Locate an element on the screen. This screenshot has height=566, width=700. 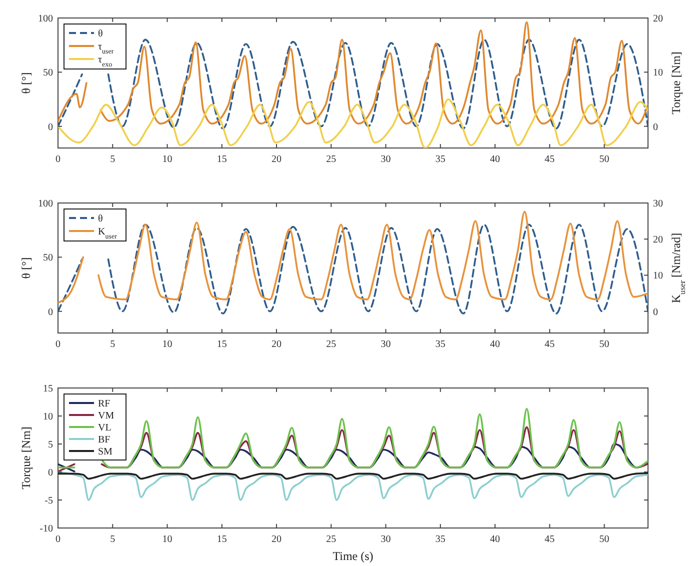
legend-label: VM is located at coordinates (106, 416).